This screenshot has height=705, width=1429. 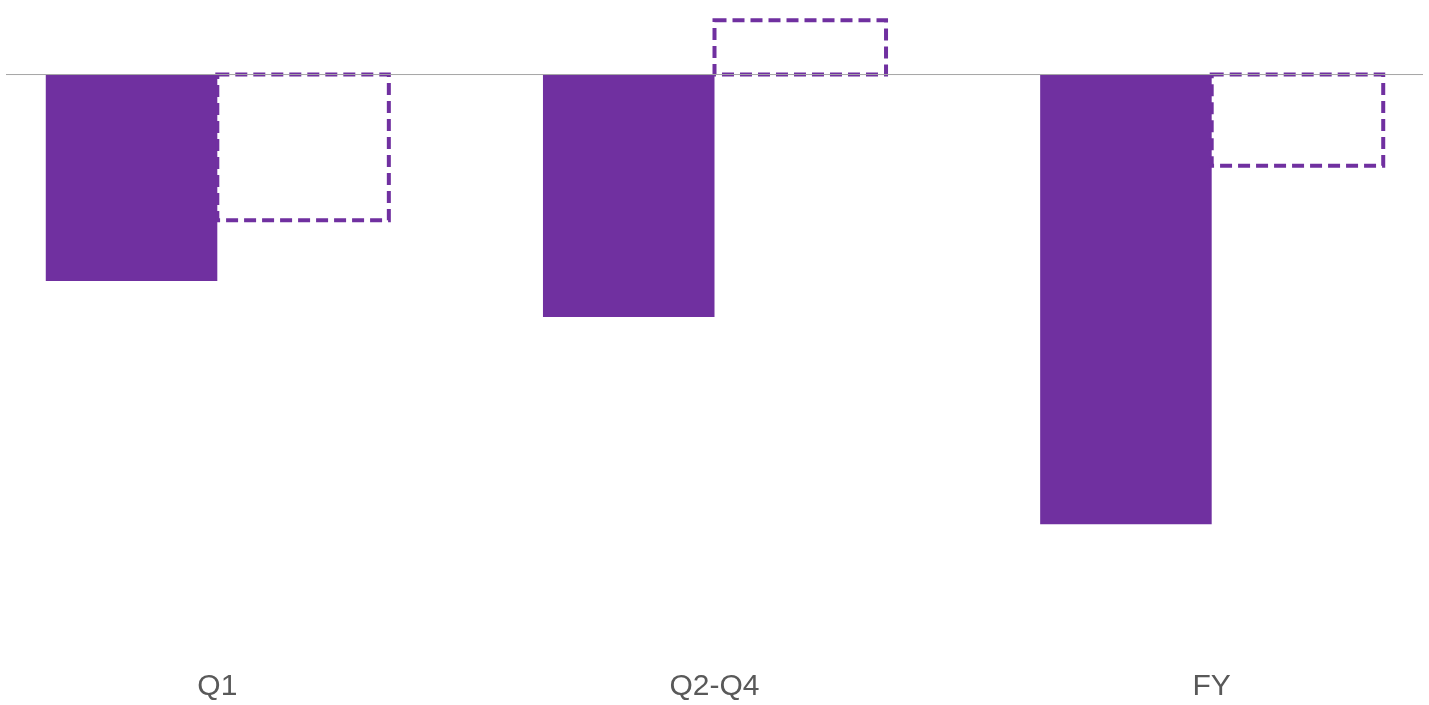 I want to click on x-tick-label: Q2-Q4, so click(x=714, y=684).